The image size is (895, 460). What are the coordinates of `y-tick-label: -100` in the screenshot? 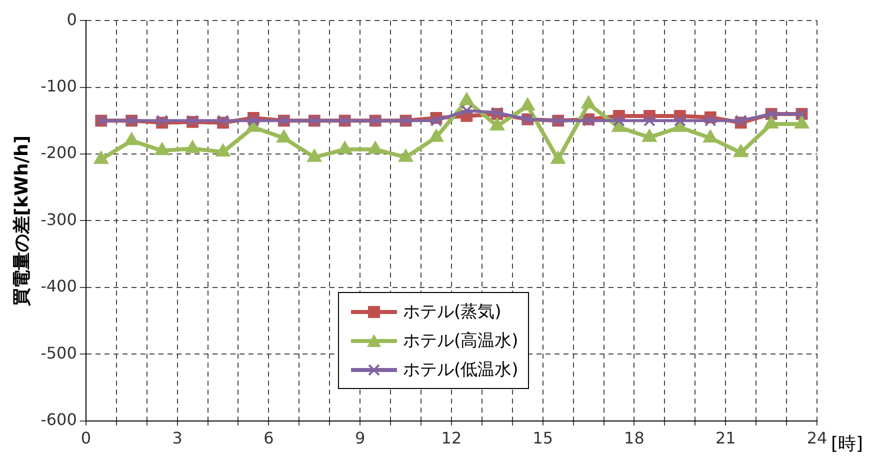 It's located at (58, 86).